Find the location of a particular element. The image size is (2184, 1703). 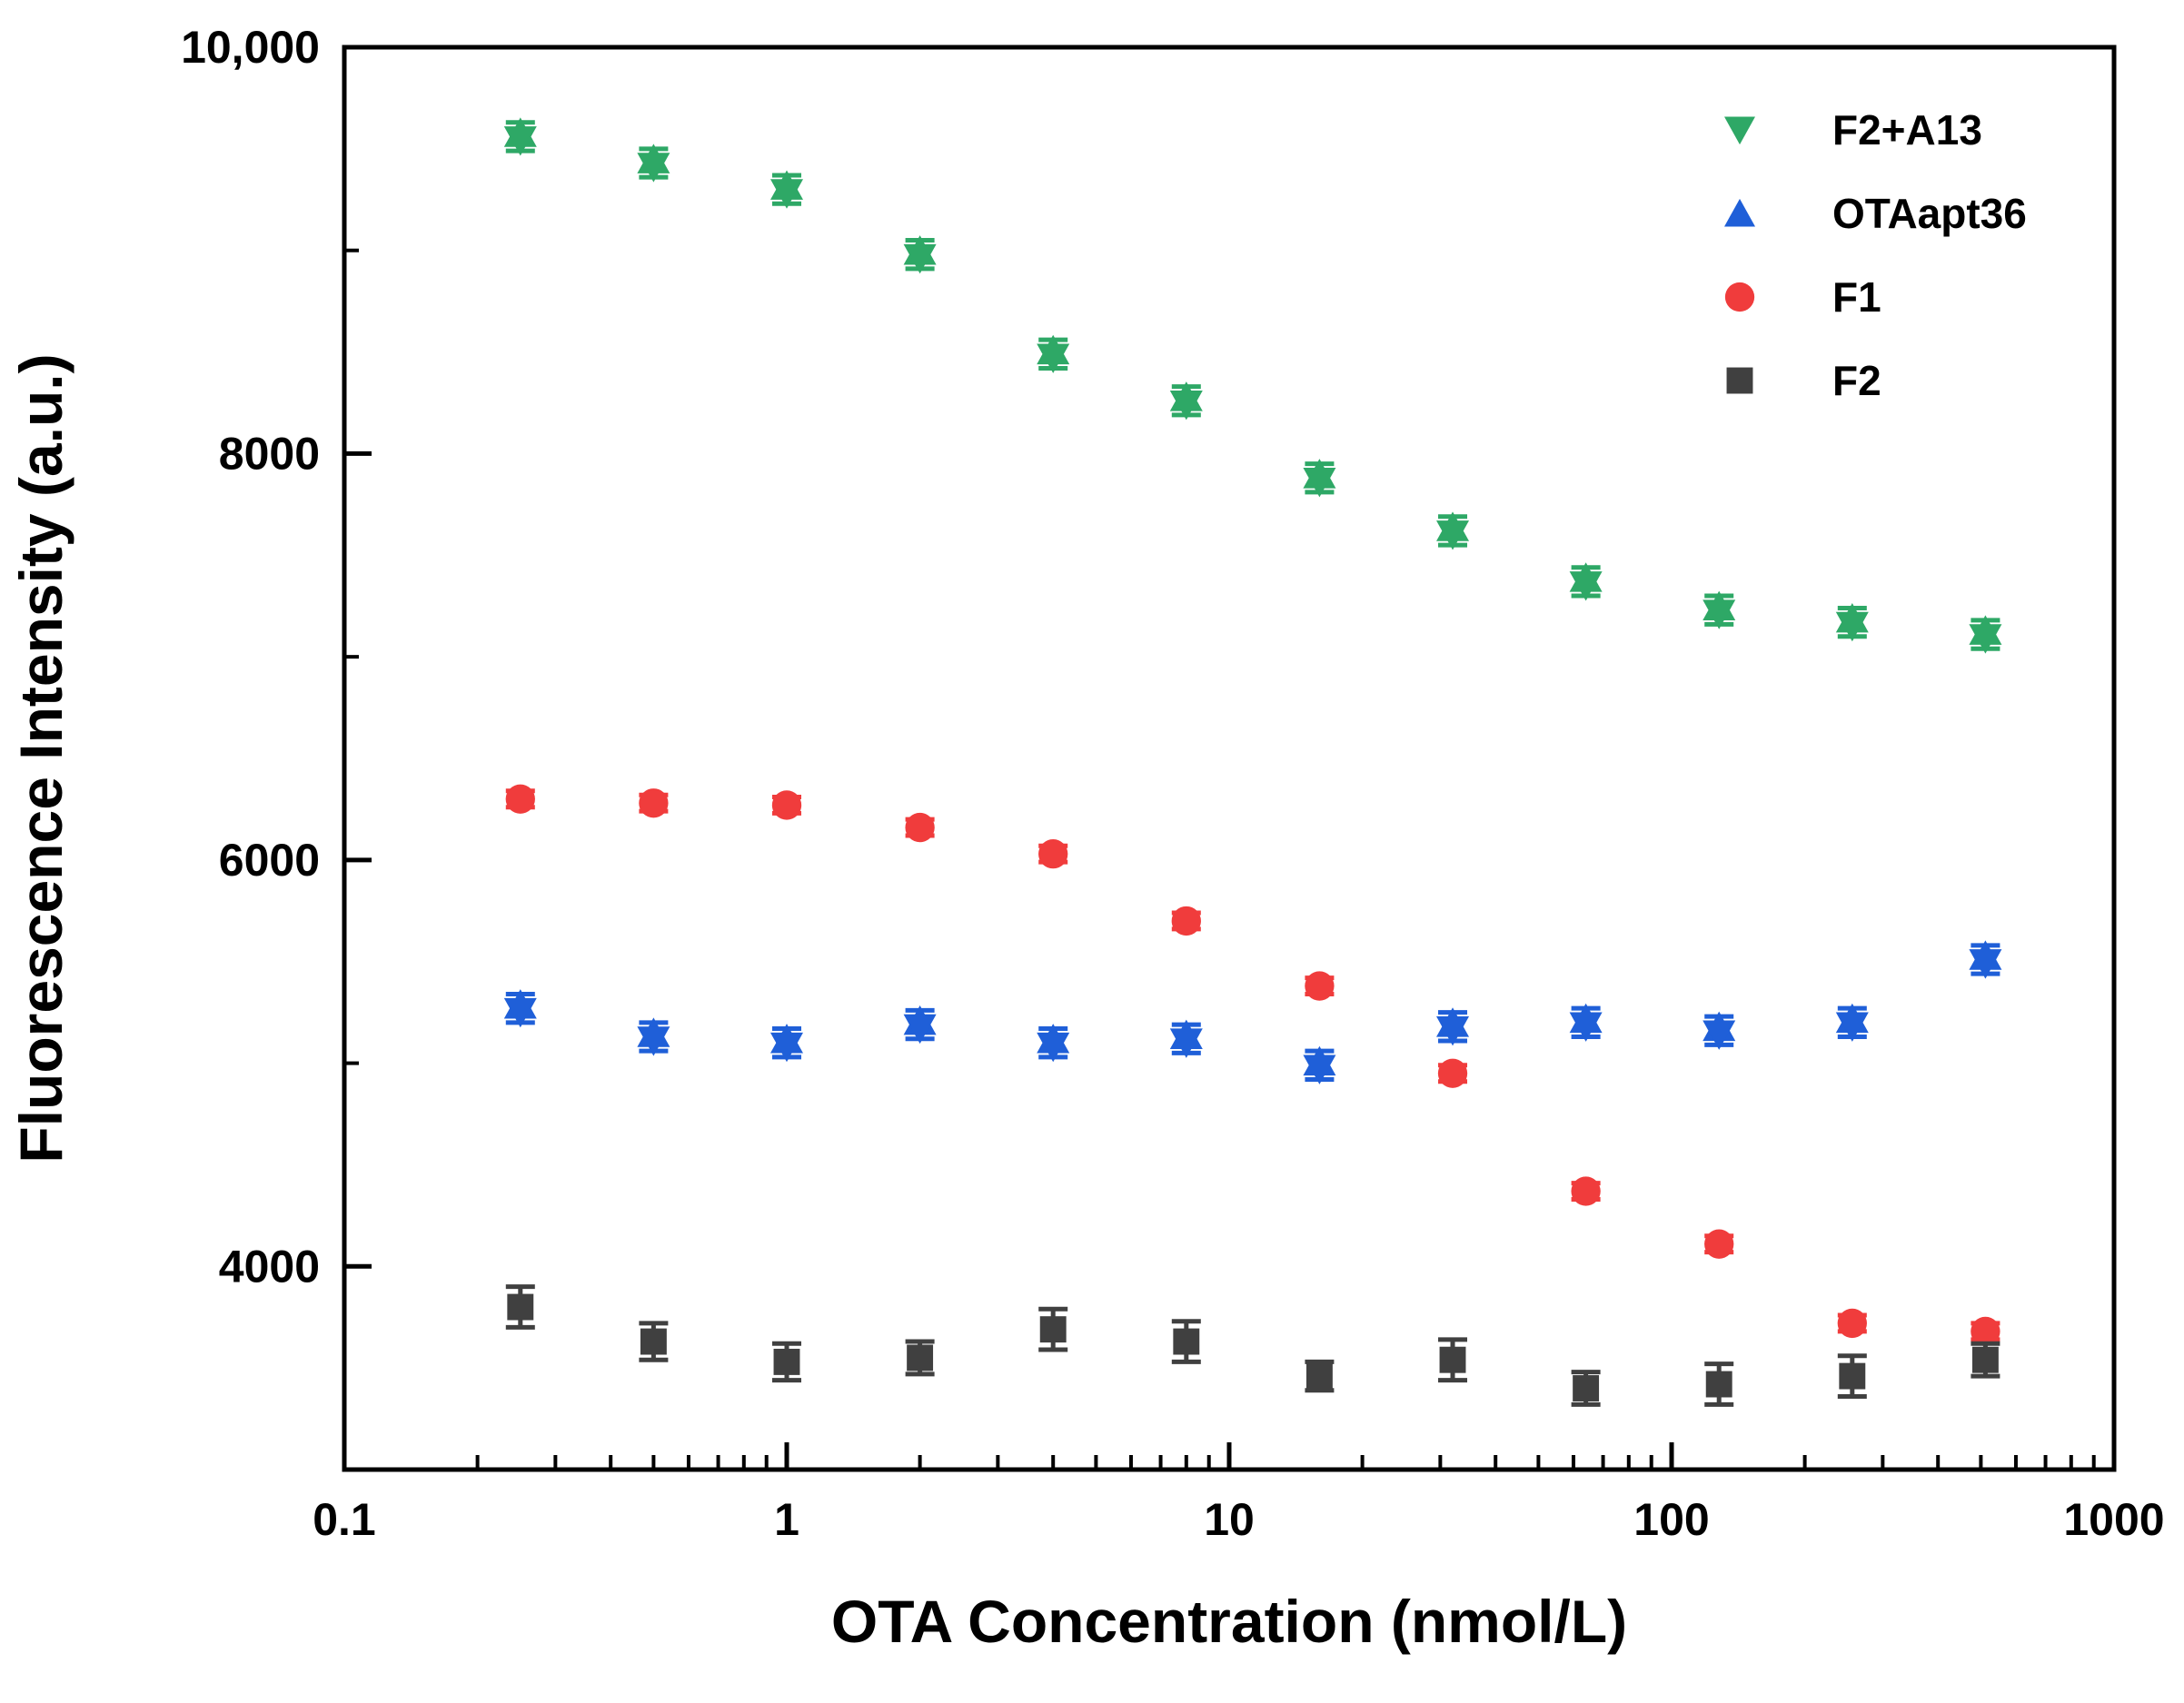

x-tick-label: 0.1 is located at coordinates (344, 1519).